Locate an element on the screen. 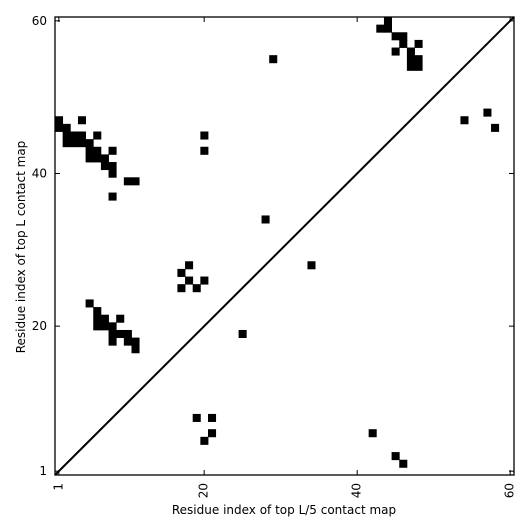 The image size is (531, 531). y-tick-label: 40 is located at coordinates (39, 173).